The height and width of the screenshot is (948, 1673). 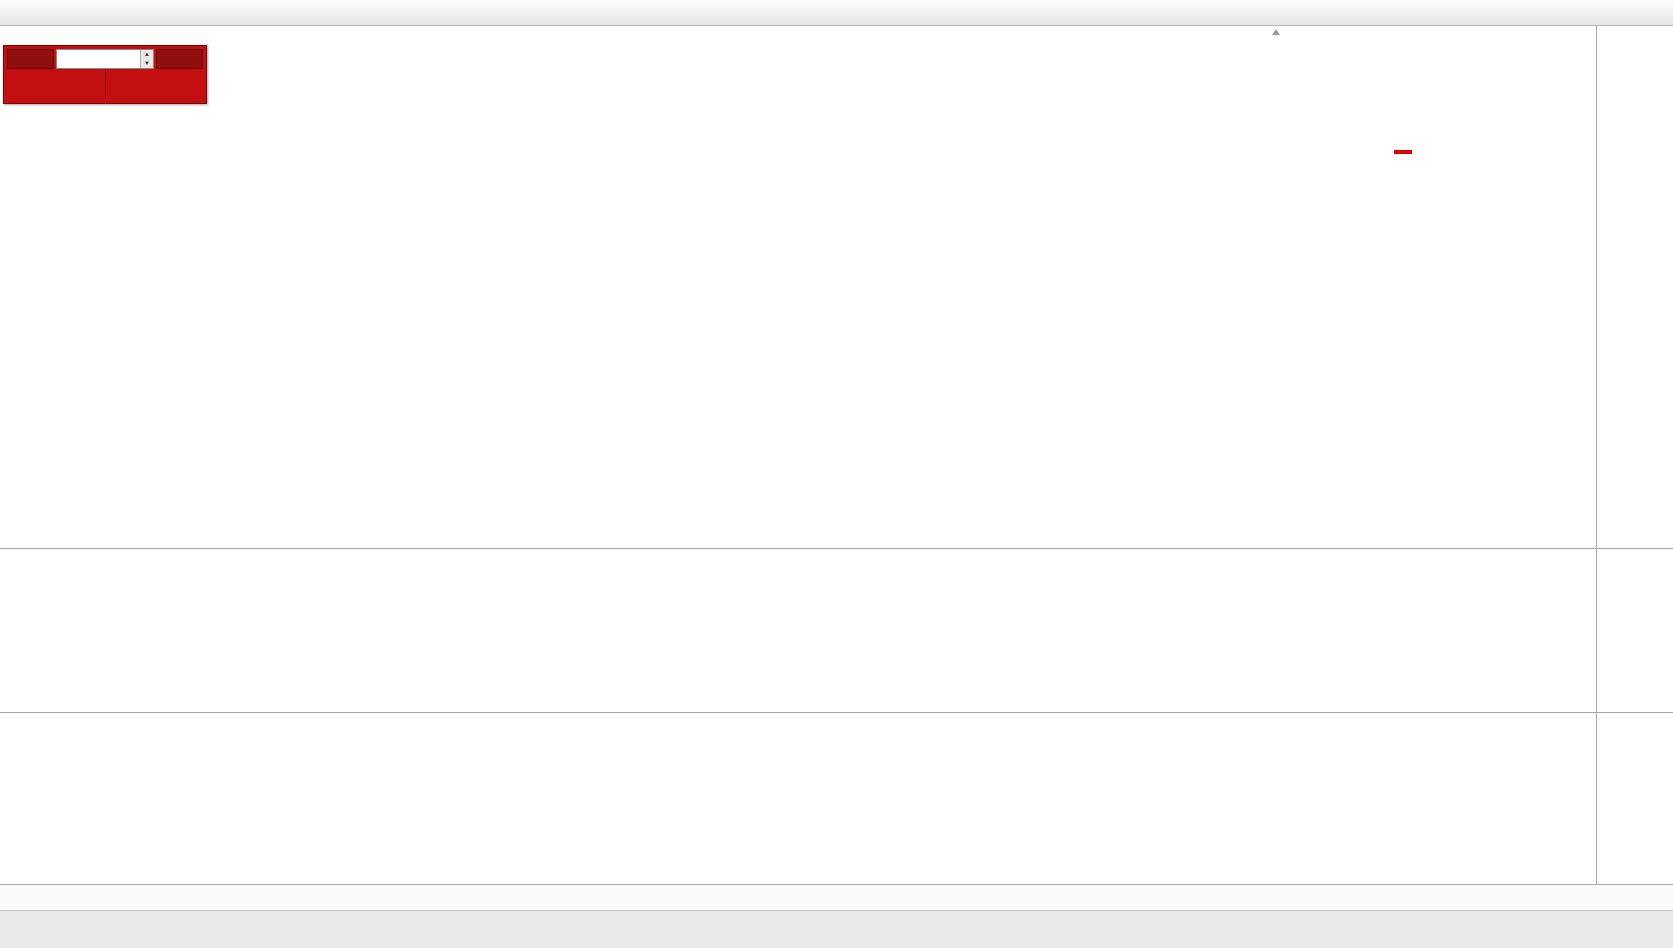 I want to click on buy-price-button, so click(x=155, y=84).